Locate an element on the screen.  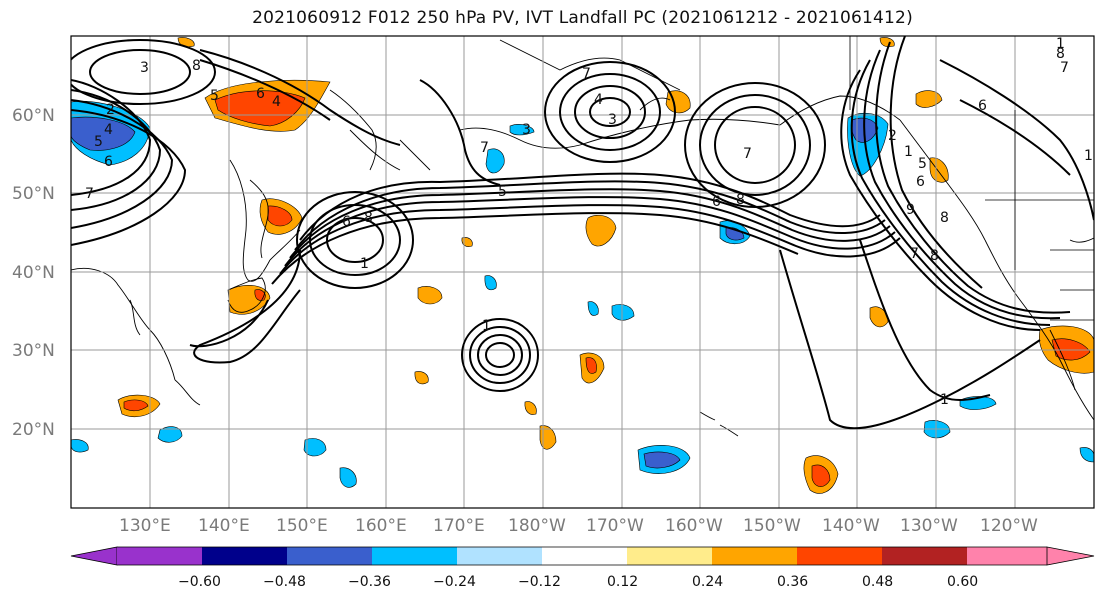
colorbar-extend-high is located at coordinates (1070, 556).